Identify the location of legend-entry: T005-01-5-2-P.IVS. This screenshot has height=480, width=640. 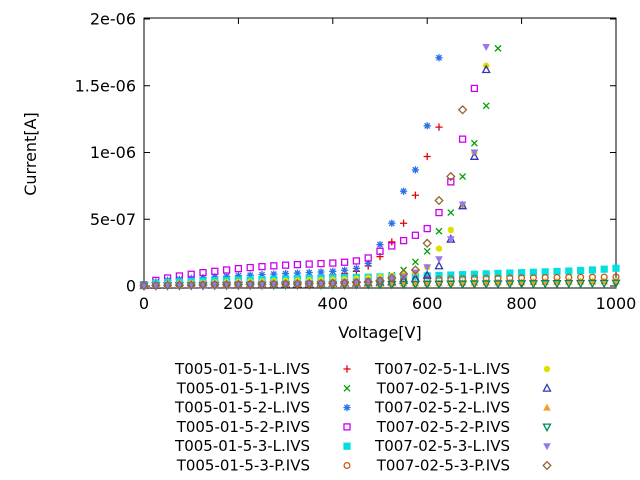
(263, 427).